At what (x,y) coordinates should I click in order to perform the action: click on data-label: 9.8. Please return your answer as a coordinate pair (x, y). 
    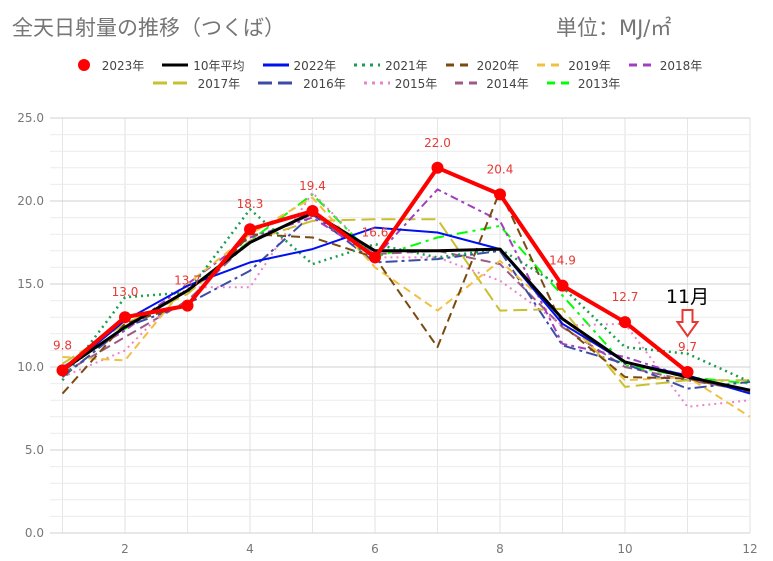
    Looking at the image, I should click on (62, 345).